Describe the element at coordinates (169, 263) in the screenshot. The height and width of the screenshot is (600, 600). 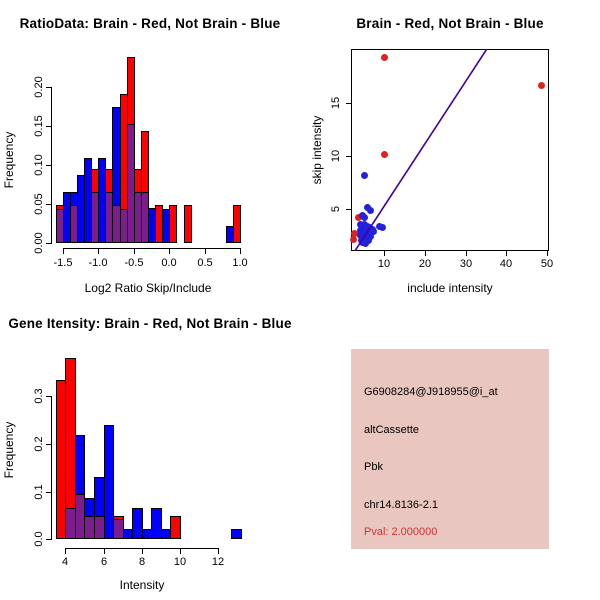
I see `x-tick-label: 0.0` at that location.